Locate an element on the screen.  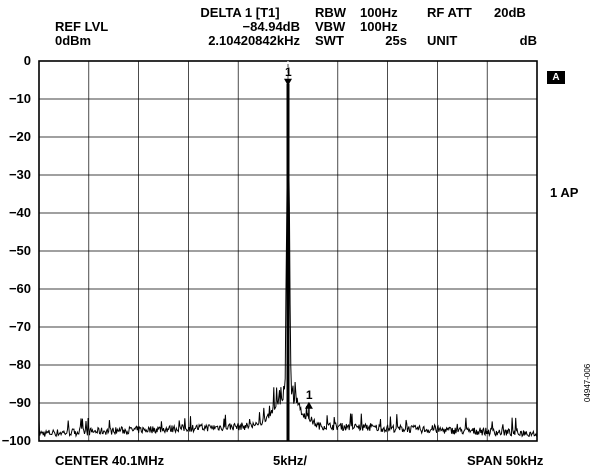
marker-triangle is located at coordinates (288, 82).